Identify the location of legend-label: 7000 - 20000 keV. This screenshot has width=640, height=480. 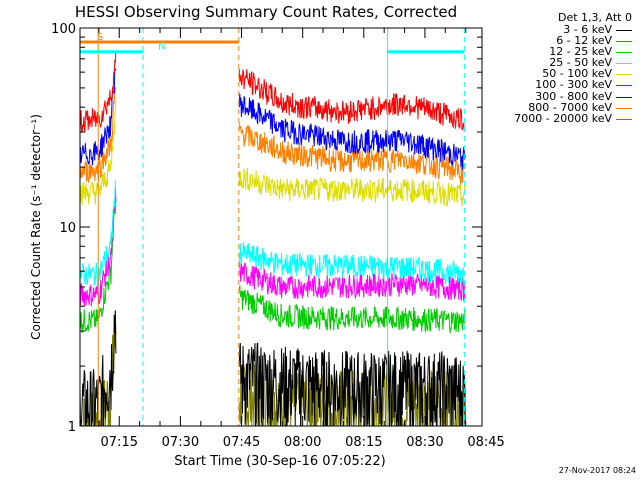
(563, 118).